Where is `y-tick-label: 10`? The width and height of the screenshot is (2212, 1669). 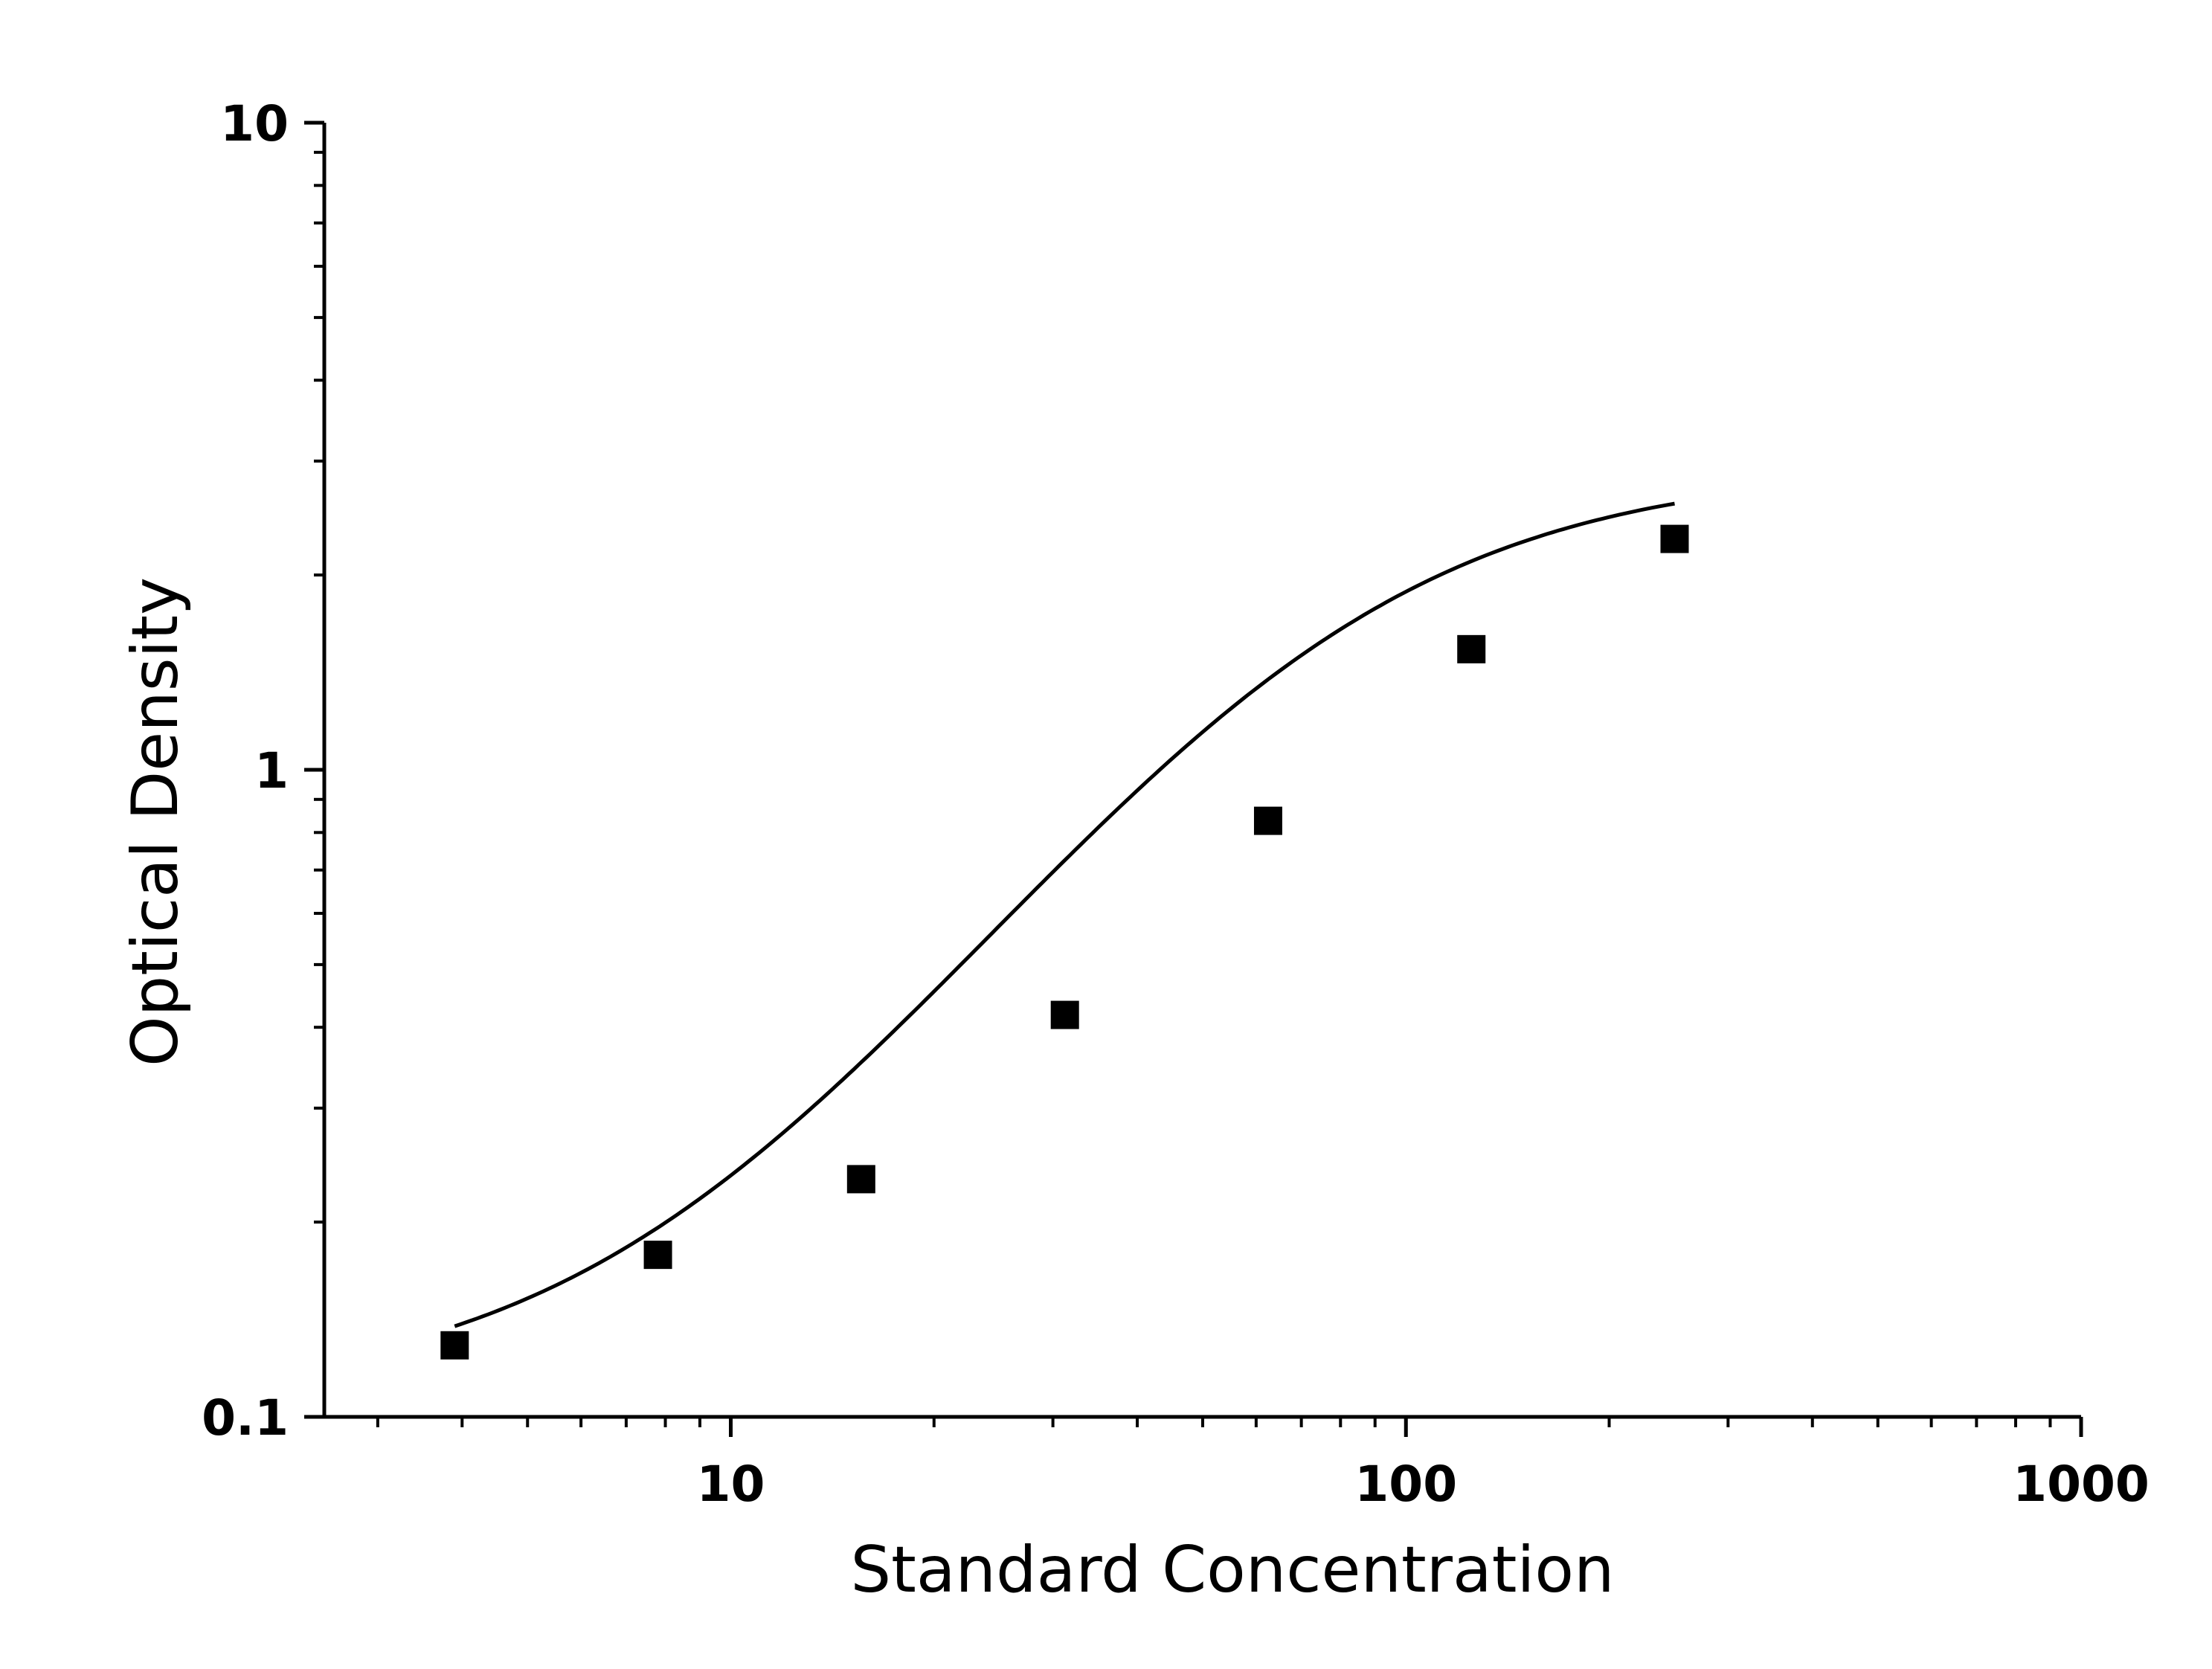
y-tick-label: 10 is located at coordinates (254, 124).